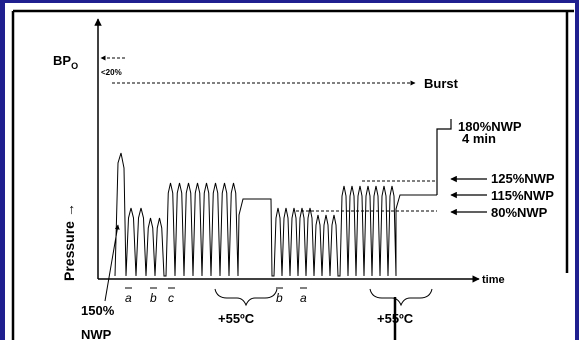 Image resolution: width=579 pixels, height=340 pixels. I want to click on burst-label: Burst, so click(441, 83).